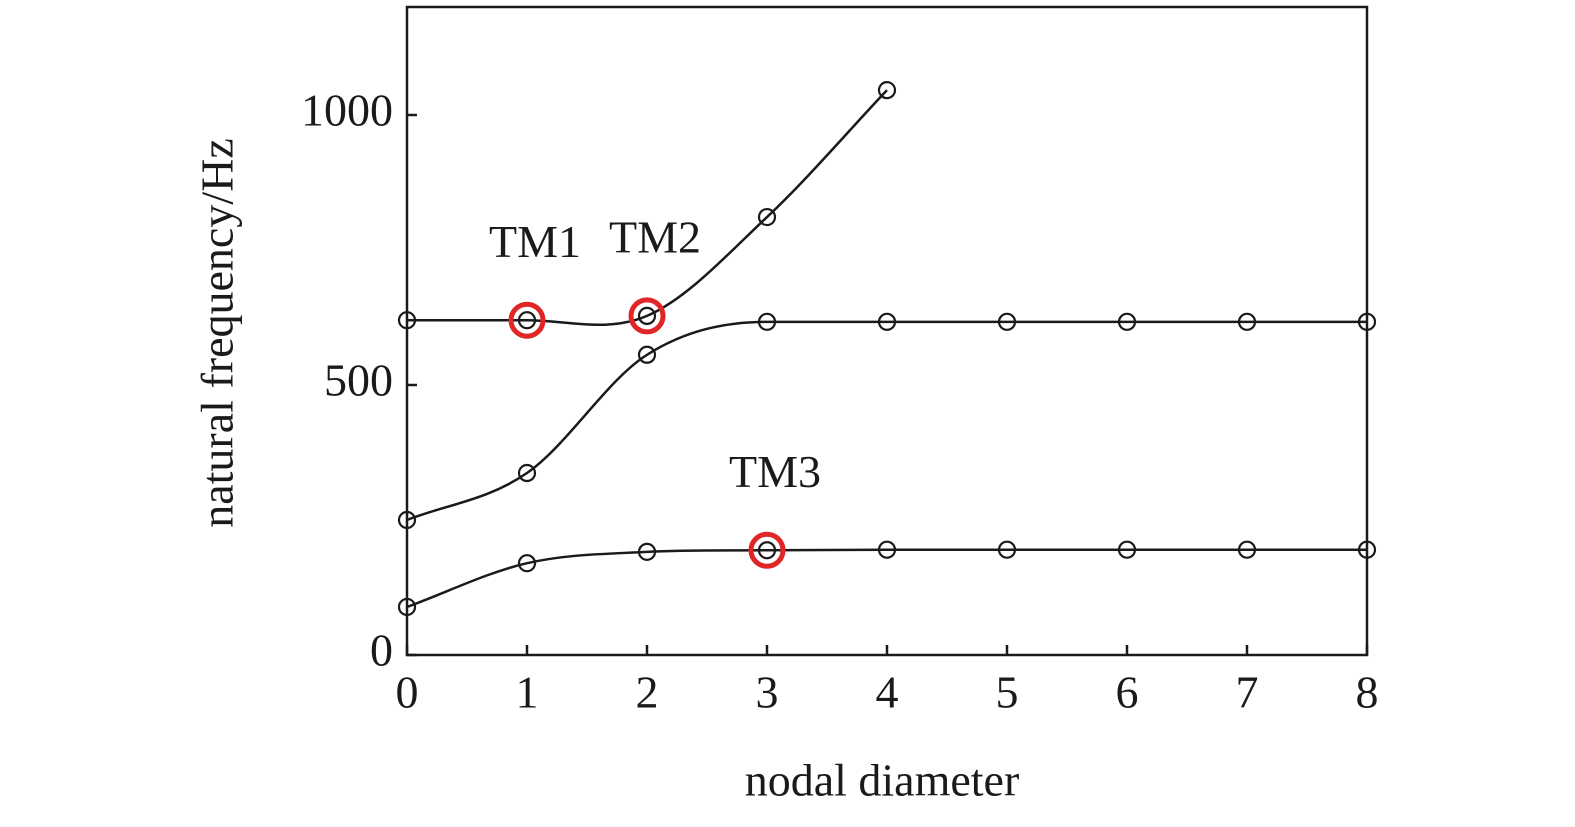  What do you see at coordinates (347, 110) in the screenshot?
I see `y-tick-label: 1000` at bounding box center [347, 110].